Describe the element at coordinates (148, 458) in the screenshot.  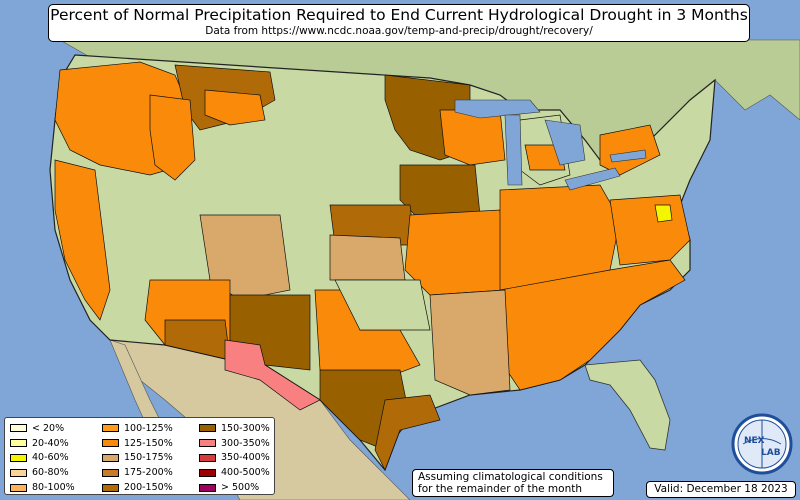
I see `legend-label: 150-175%` at that location.